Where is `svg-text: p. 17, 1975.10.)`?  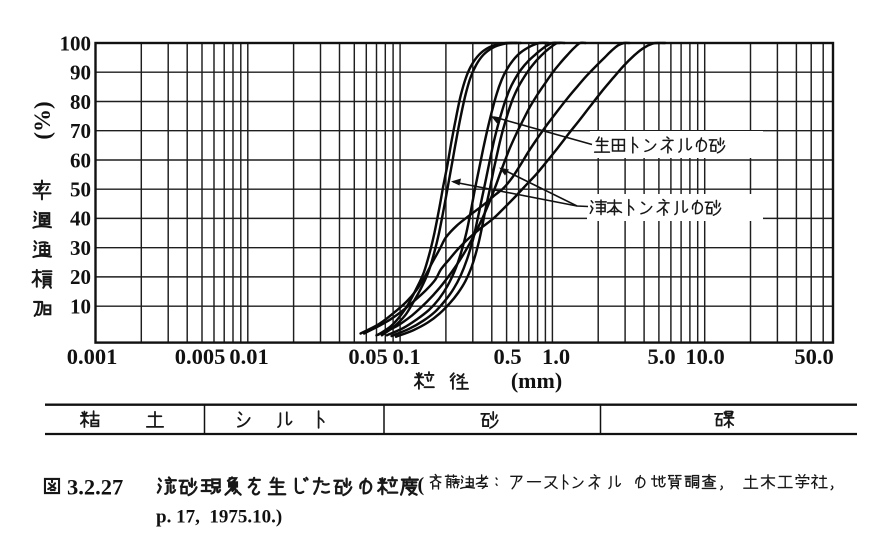
svg-text: p. 17, 1975.10.) is located at coordinates (219, 517).